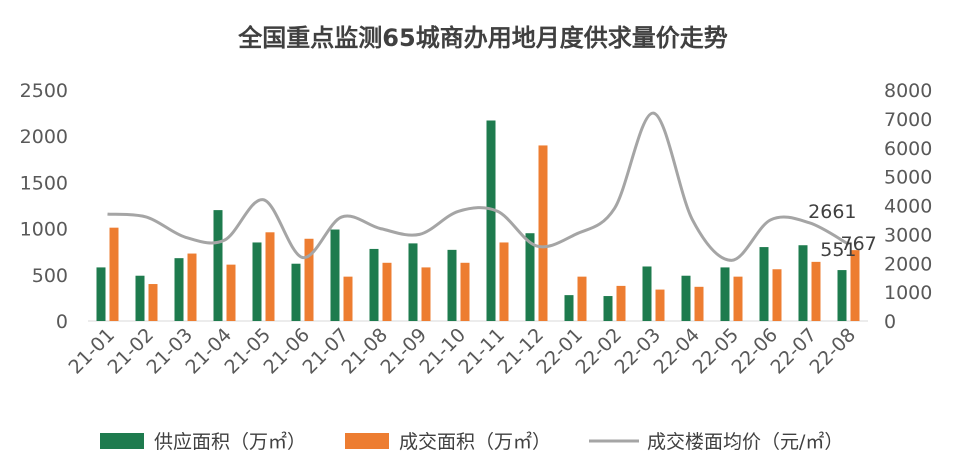 This screenshot has width=966, height=471. I want to click on y-right-tick-label: 0, so click(890, 322).